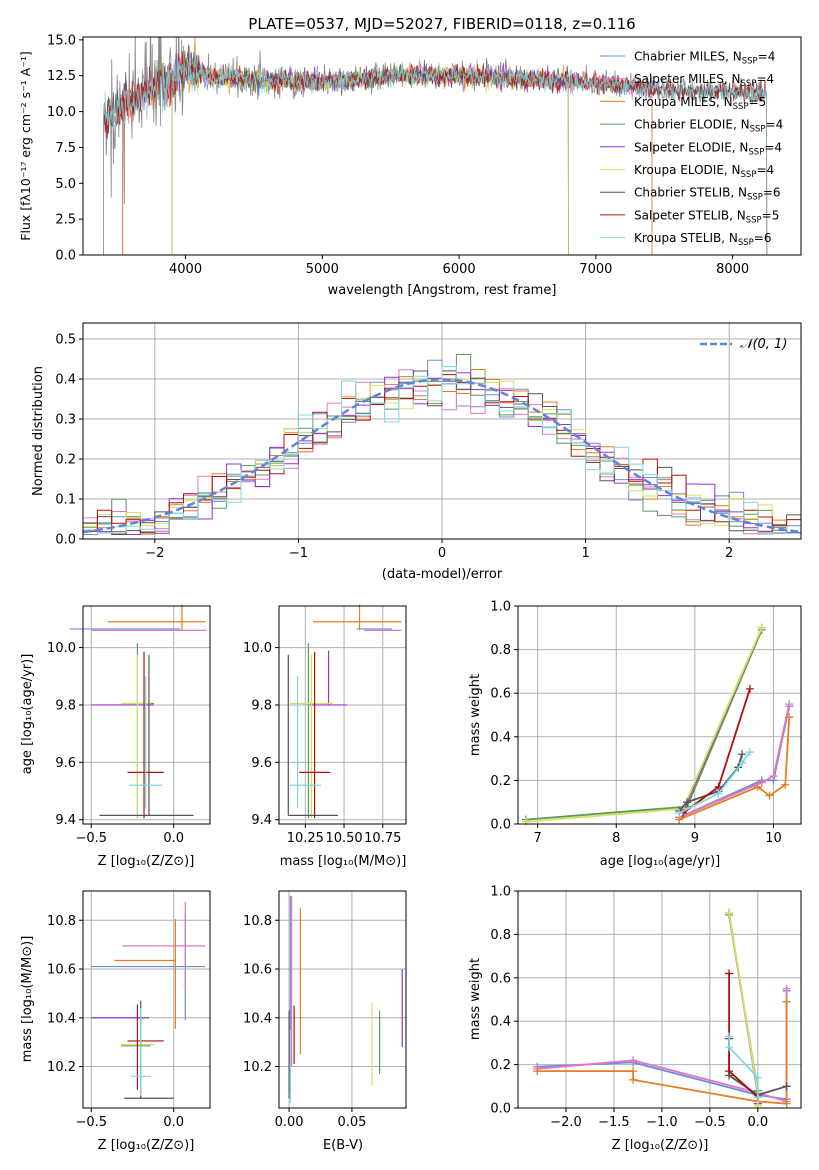  I want to click on y-tick-label: 10.6, so click(257, 970).